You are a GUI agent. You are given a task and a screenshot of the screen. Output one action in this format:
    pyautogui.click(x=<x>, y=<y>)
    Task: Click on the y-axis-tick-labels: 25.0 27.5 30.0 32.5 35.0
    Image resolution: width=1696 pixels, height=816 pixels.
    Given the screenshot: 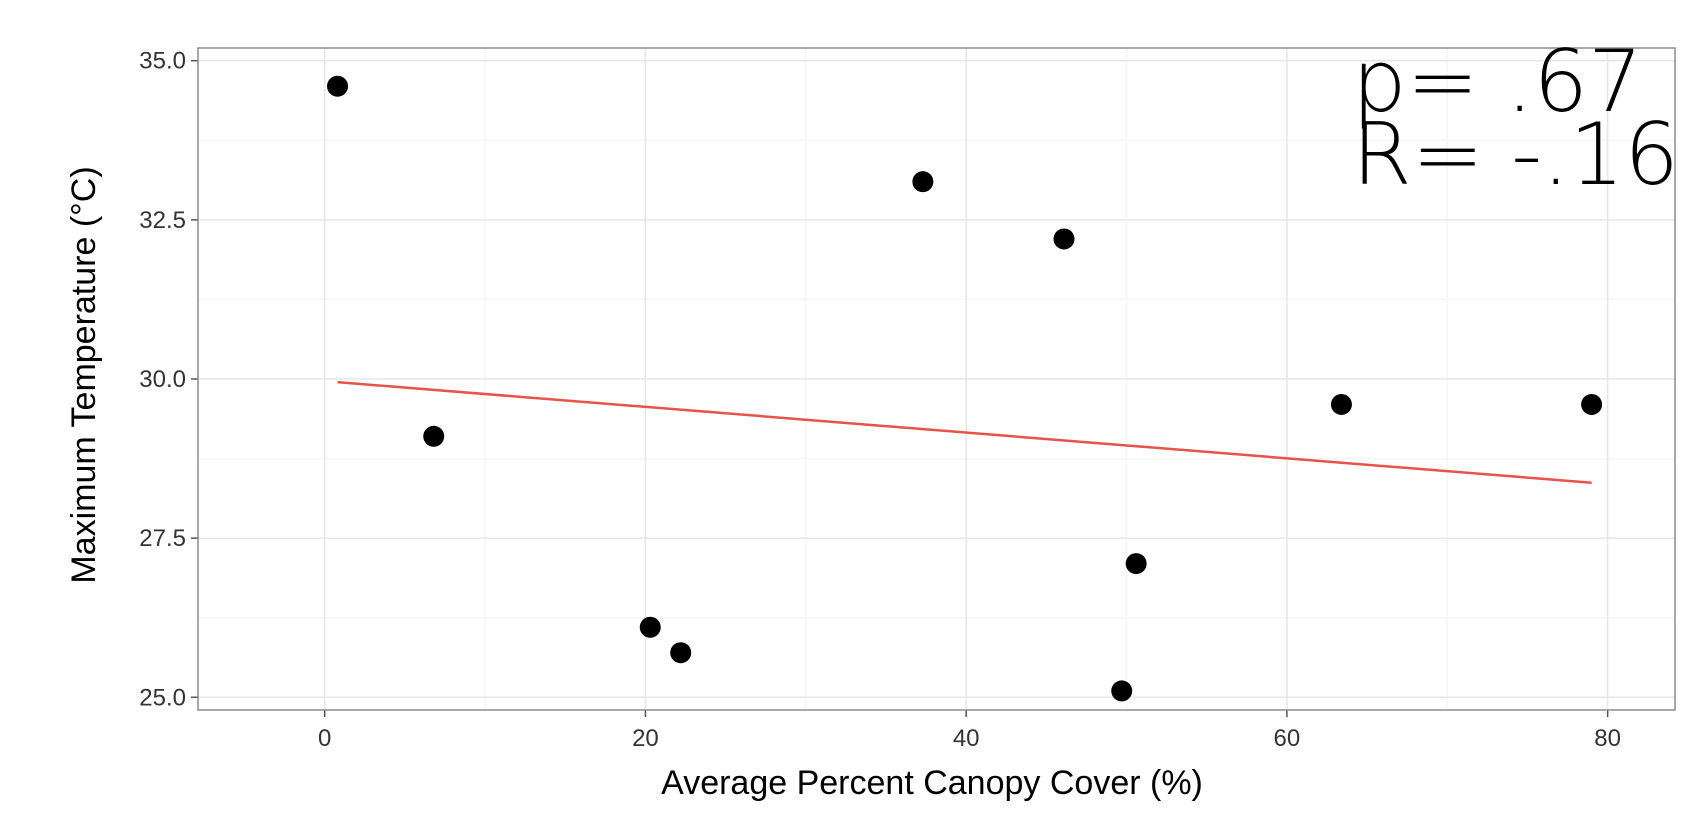 What is the action you would take?
    pyautogui.click(x=162, y=380)
    